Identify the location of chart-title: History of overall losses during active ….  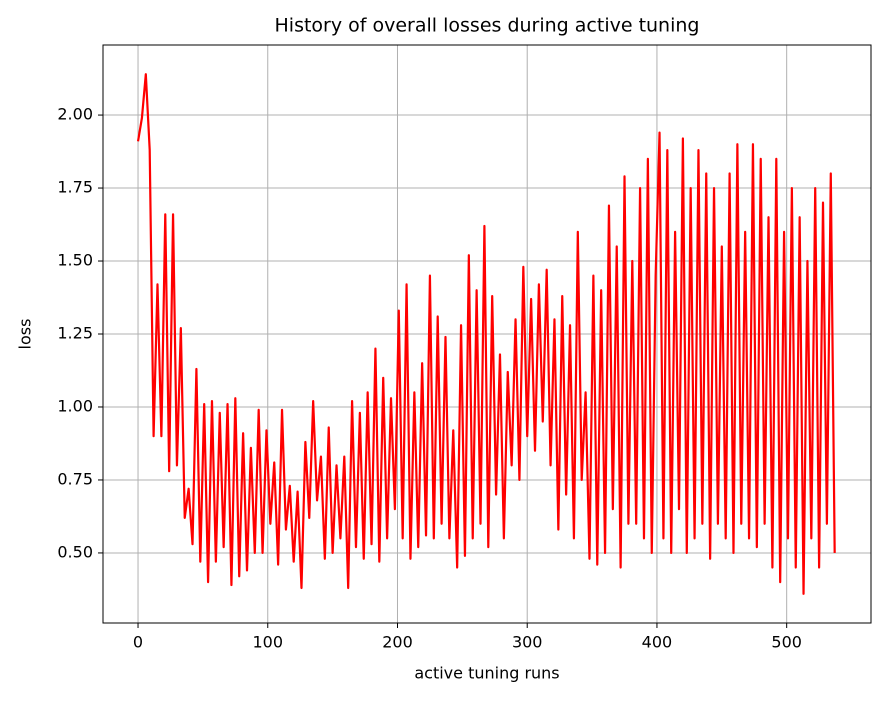
(487, 26).